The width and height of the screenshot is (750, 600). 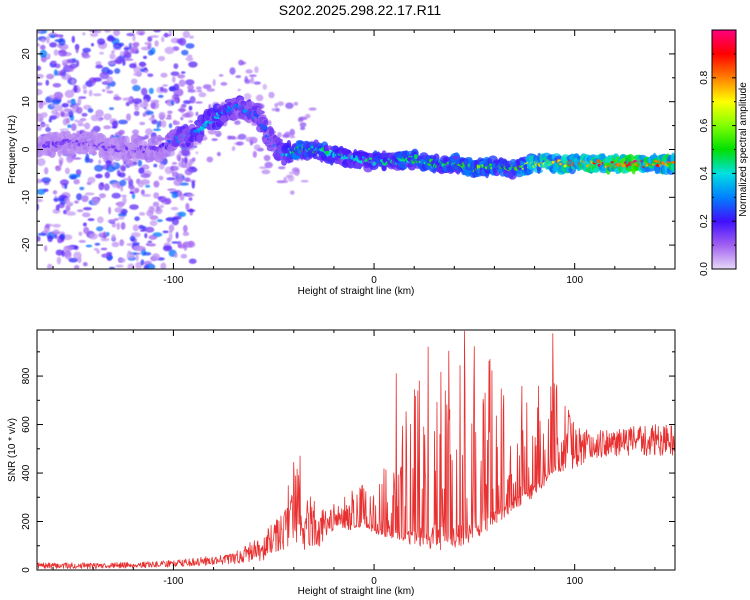 What do you see at coordinates (415, 157) in the screenshot?
I see `spectrogram-ridge-core` at bounding box center [415, 157].